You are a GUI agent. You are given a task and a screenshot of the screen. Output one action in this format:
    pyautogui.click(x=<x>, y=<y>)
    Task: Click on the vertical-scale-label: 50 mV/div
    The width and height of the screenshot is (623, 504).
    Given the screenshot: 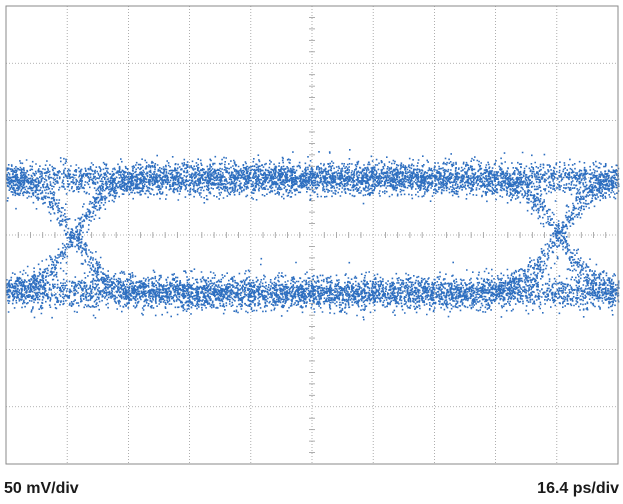 What is the action you would take?
    pyautogui.click(x=41, y=488)
    